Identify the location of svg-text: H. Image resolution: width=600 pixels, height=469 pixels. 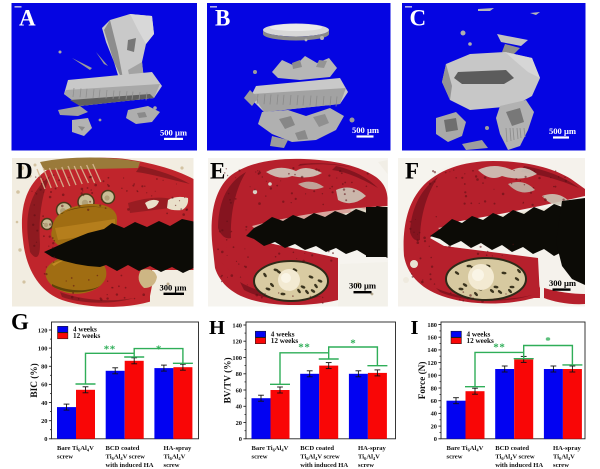
(217, 328).